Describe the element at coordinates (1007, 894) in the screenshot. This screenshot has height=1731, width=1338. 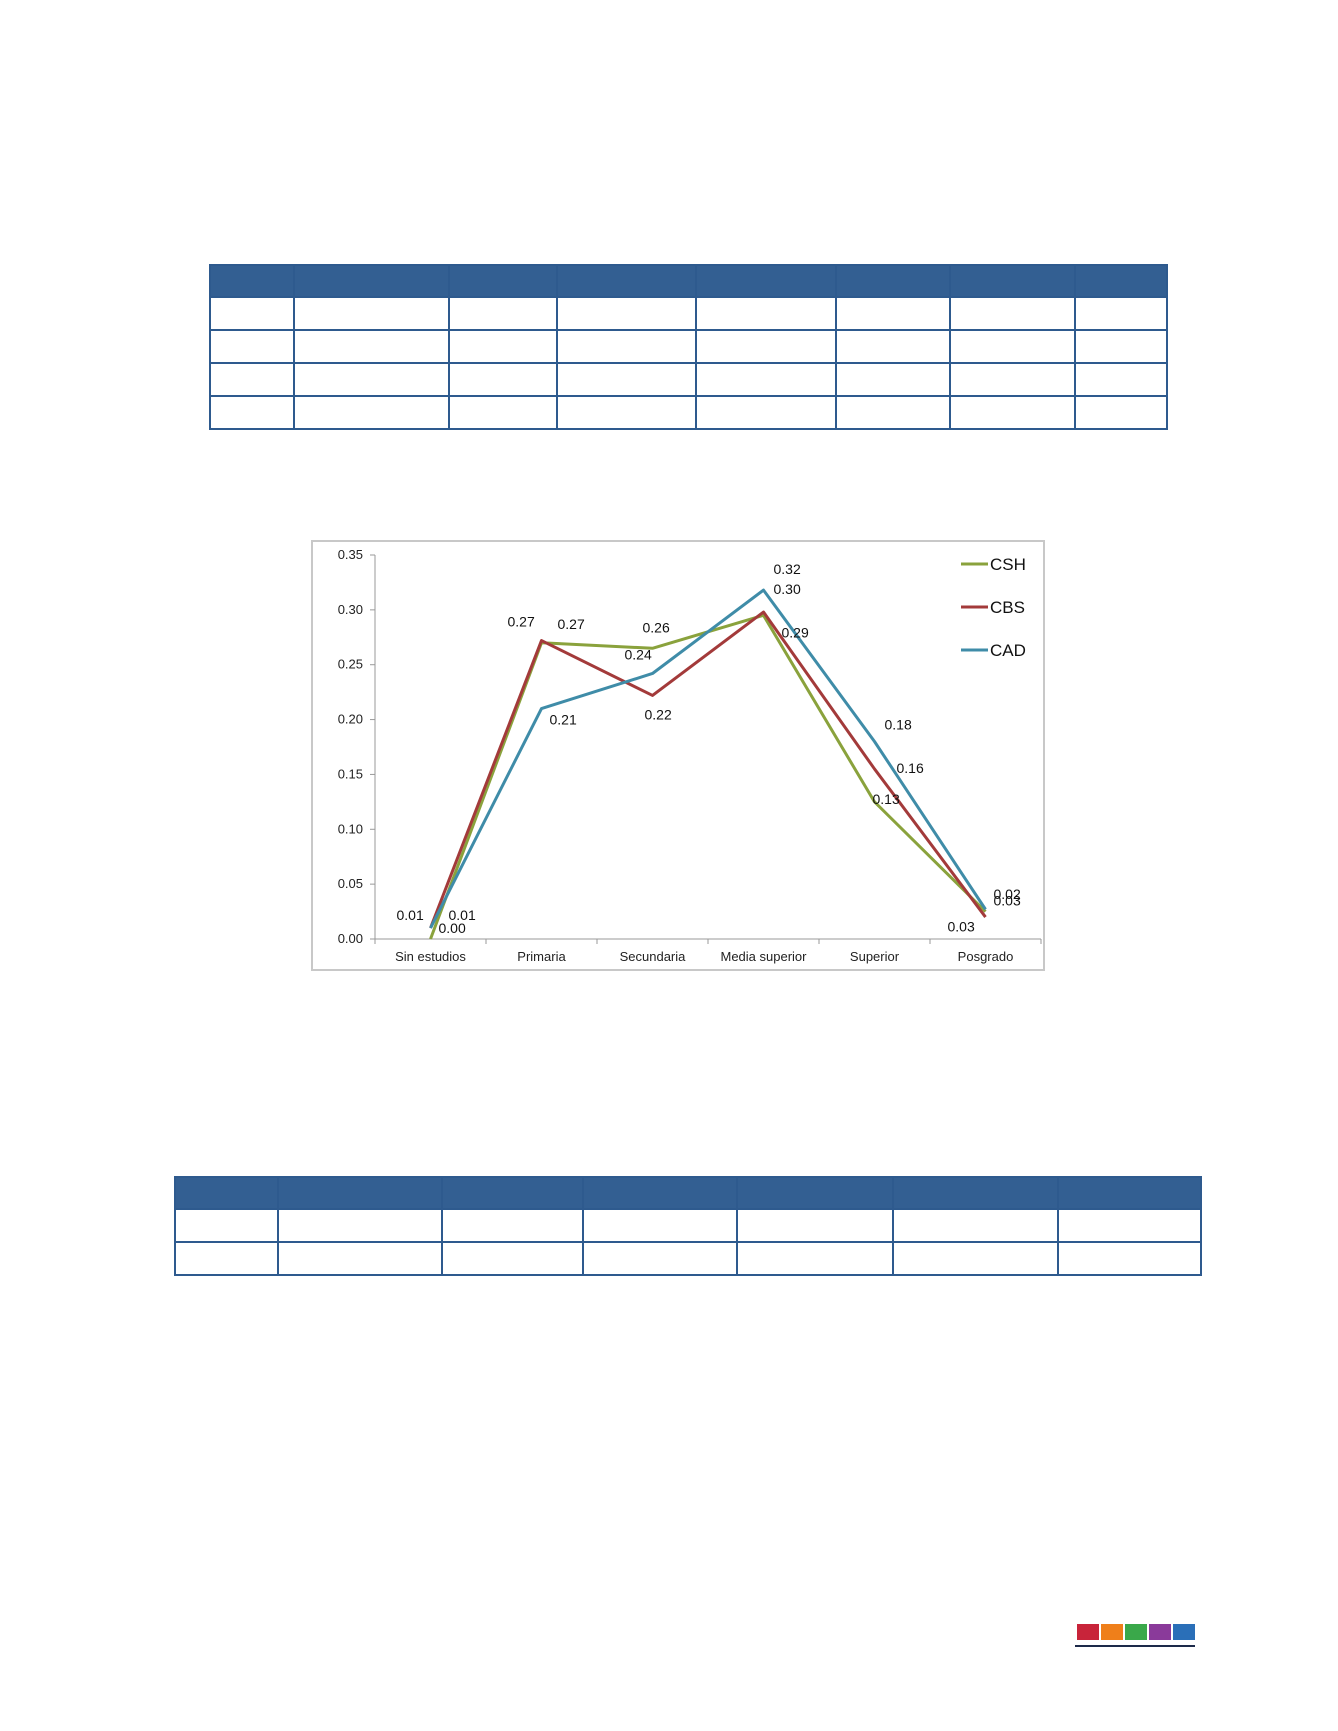
I see `data-label: 0.02` at that location.